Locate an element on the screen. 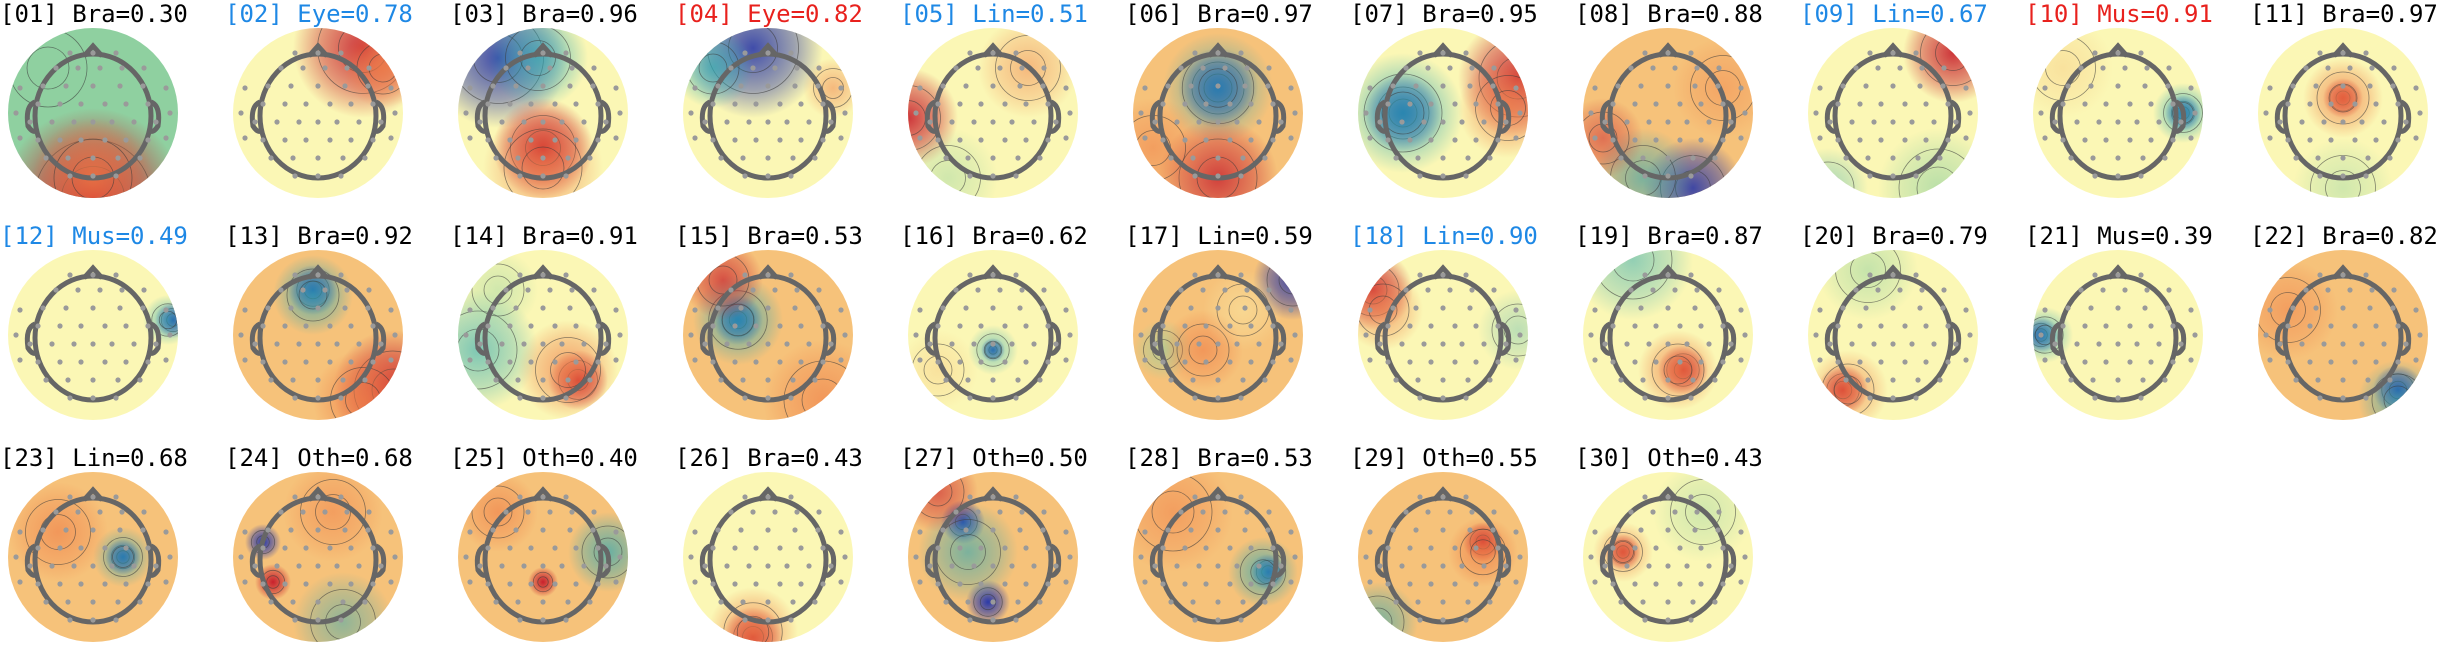 The height and width of the screenshot is (667, 2438). component-label: [05] Lin=0.51 is located at coordinates (994, 14).